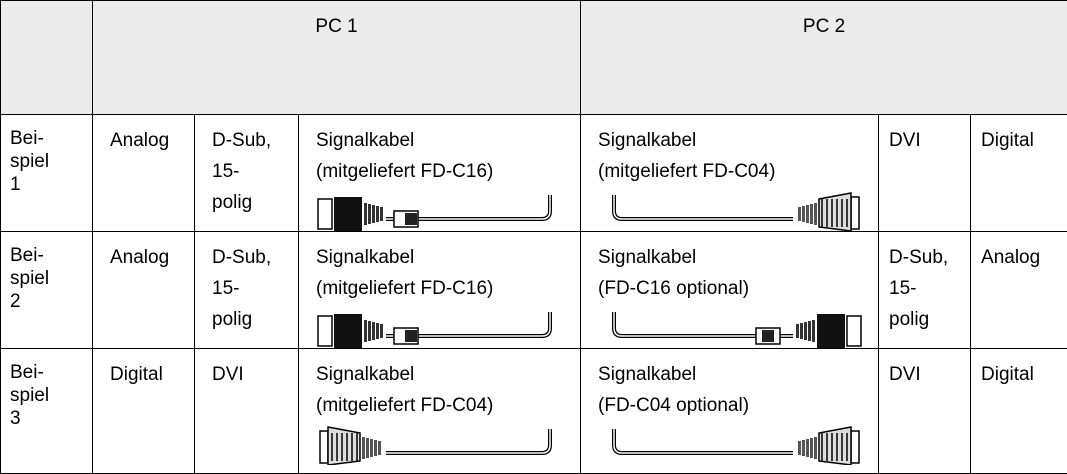 The image size is (1067, 474). What do you see at coordinates (29, 278) in the screenshot?
I see `cell-text: Bei- spiel 2` at bounding box center [29, 278].